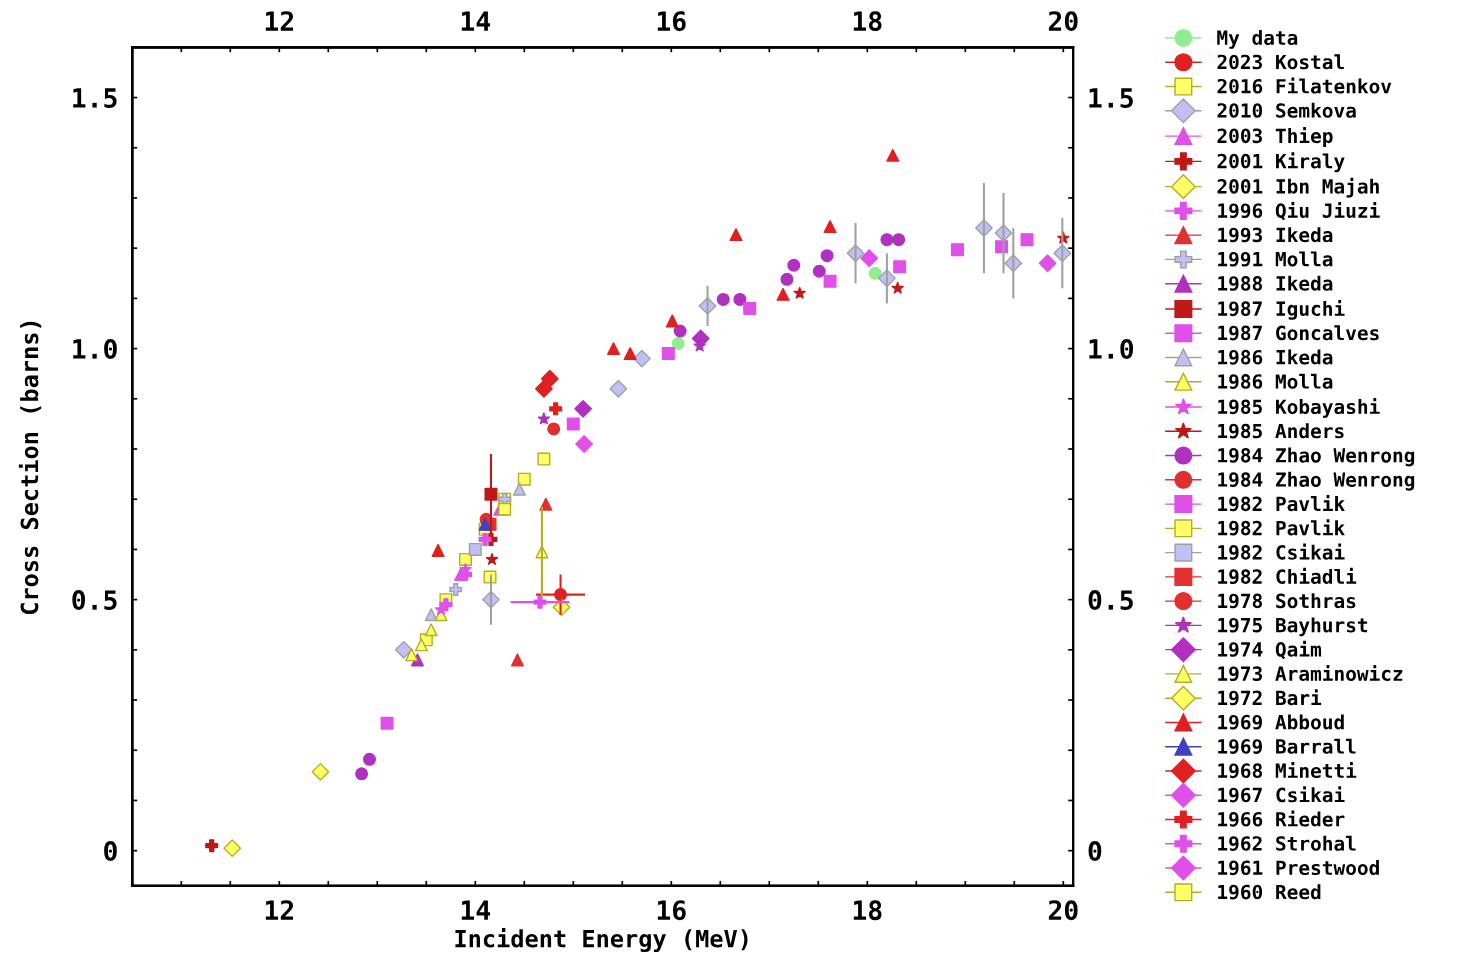 The width and height of the screenshot is (1470, 966). What do you see at coordinates (1270, 650) in the screenshot?
I see `legend-label: 1974 Qaim` at bounding box center [1270, 650].